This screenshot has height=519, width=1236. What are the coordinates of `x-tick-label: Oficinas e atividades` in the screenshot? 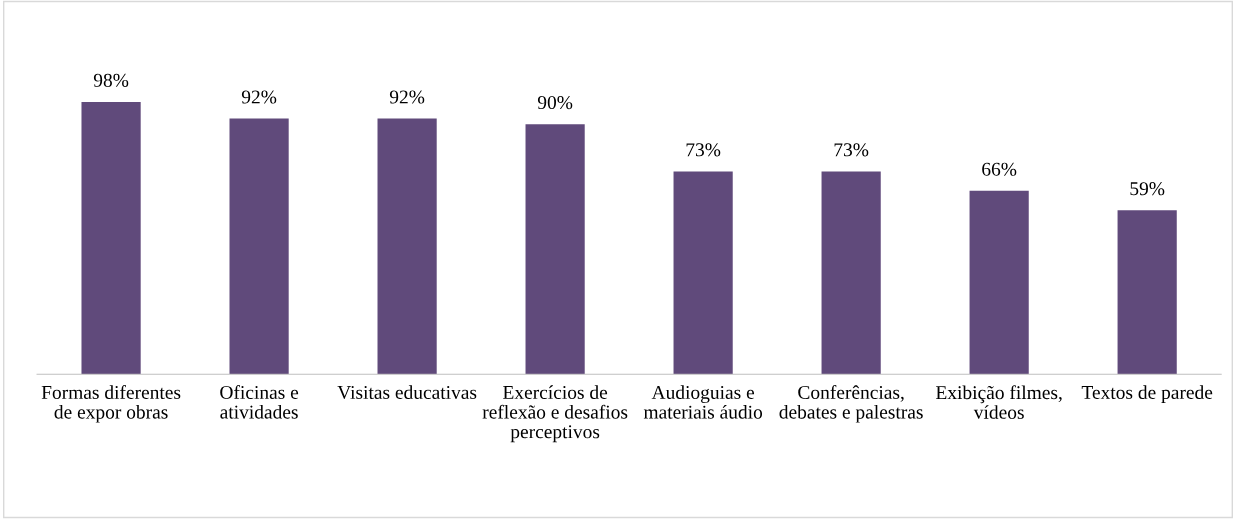 It's located at (259, 402).